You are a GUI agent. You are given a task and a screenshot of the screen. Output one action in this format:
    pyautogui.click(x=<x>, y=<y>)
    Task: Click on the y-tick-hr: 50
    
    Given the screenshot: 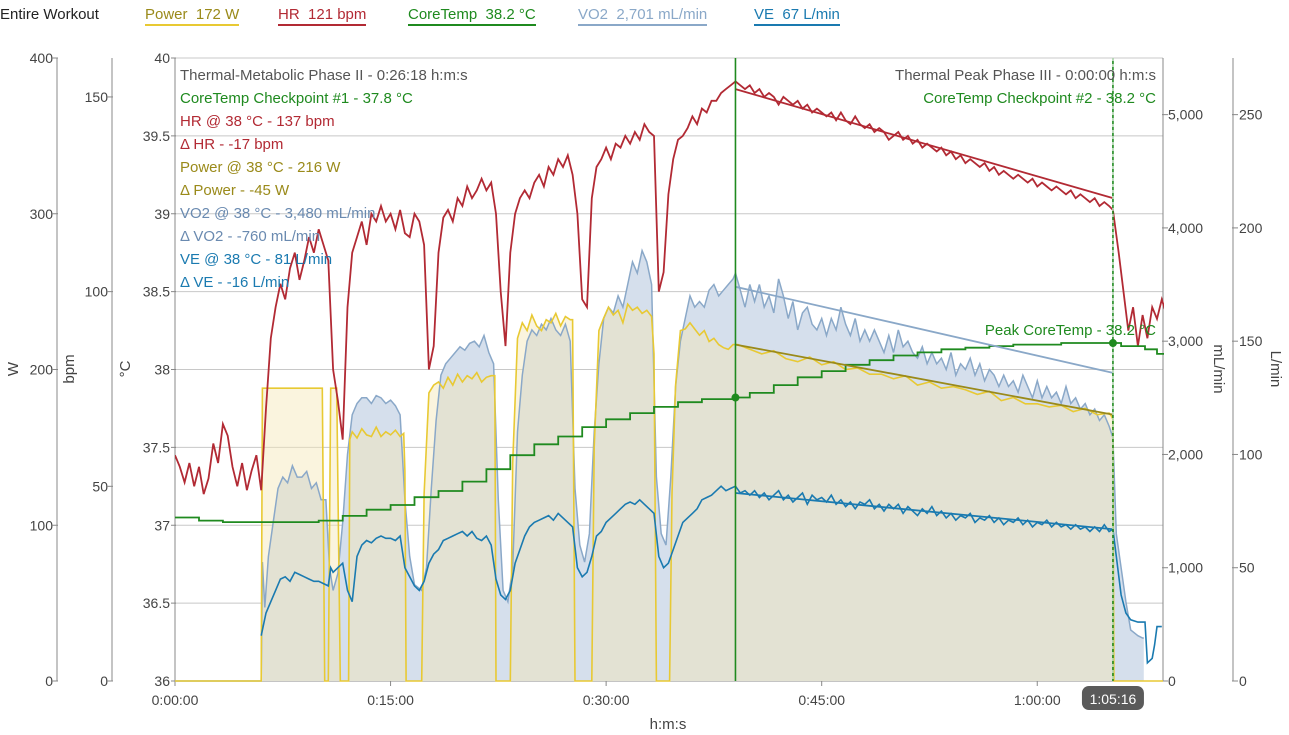 What is the action you would take?
    pyautogui.click(x=100, y=486)
    